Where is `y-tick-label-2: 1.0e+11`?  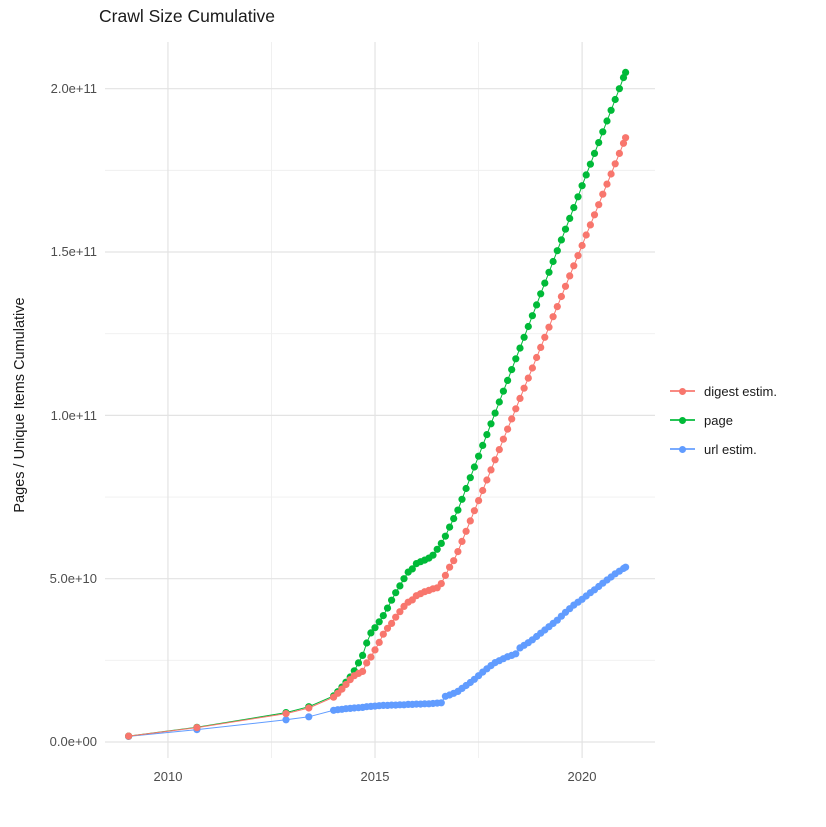 y-tick-label-2: 1.0e+11 is located at coordinates (73, 415).